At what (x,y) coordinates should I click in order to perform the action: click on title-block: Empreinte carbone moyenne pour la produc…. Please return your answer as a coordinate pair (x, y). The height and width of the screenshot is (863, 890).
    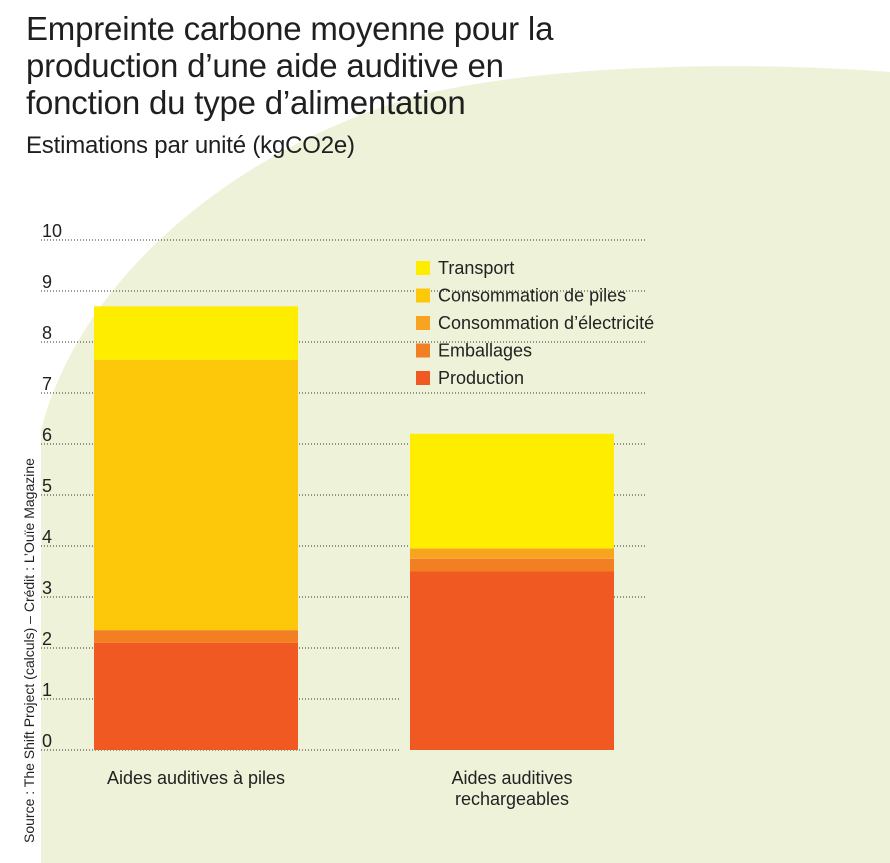
    Looking at the image, I should click on (306, 85).